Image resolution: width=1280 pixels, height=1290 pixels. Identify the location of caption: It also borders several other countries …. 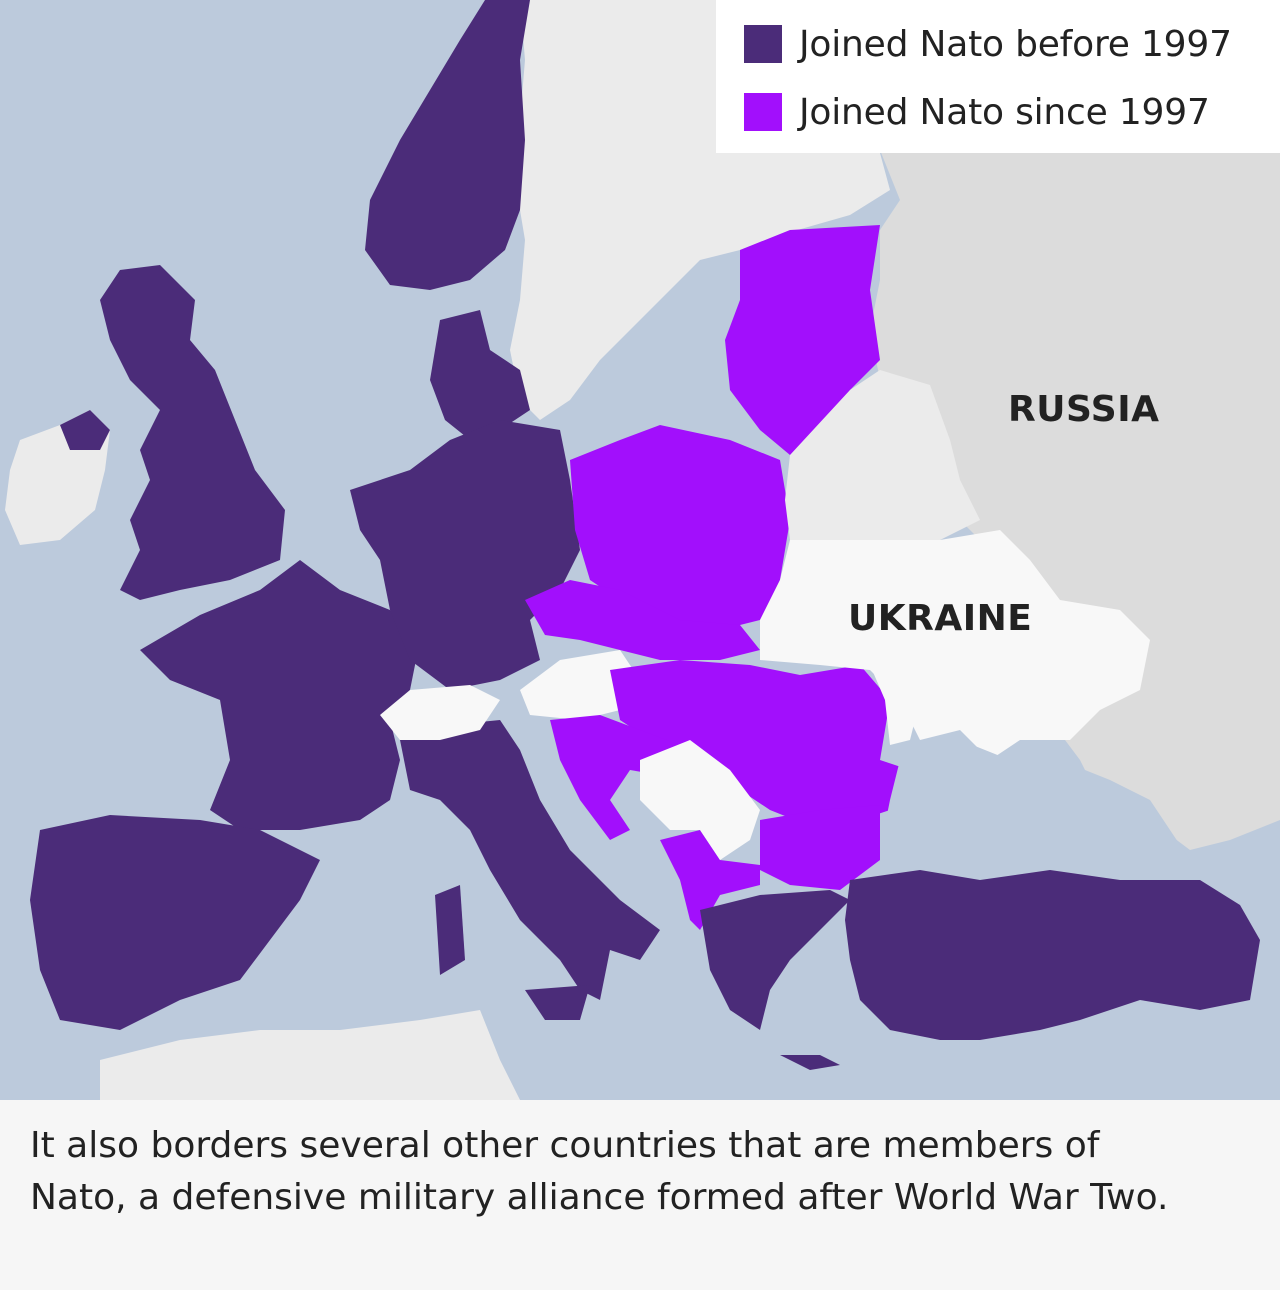
(640, 1195).